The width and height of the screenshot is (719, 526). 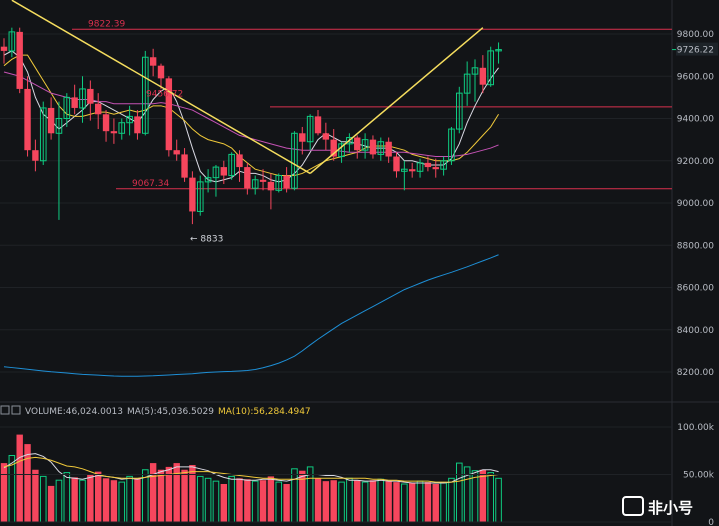 What do you see at coordinates (695, 373) in the screenshot?
I see `price-tick-label: 8200.00` at bounding box center [695, 373].